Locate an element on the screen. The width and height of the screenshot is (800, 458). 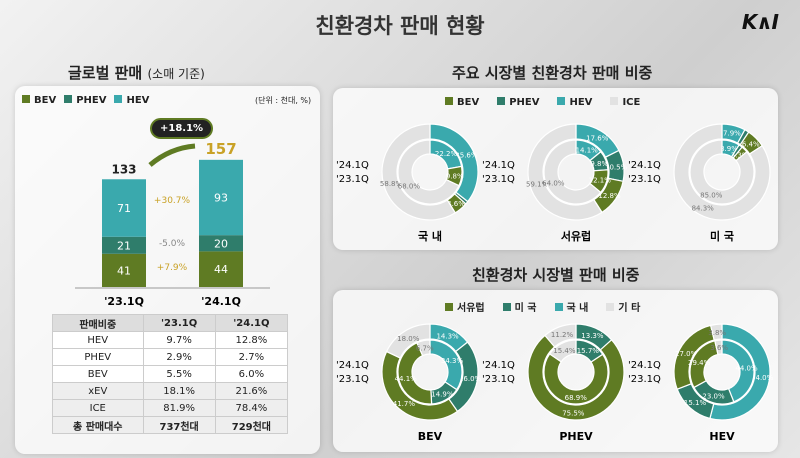
donut-value-label: 58.8% is located at coordinates (391, 184).